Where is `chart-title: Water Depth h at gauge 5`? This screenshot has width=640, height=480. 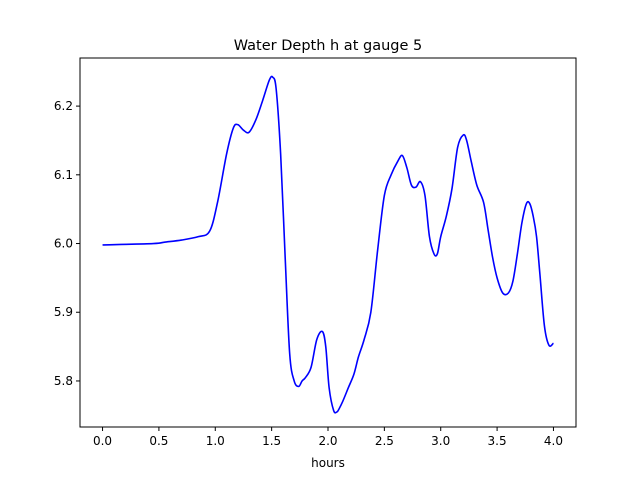 chart-title: Water Depth h at gauge 5 is located at coordinates (328, 46).